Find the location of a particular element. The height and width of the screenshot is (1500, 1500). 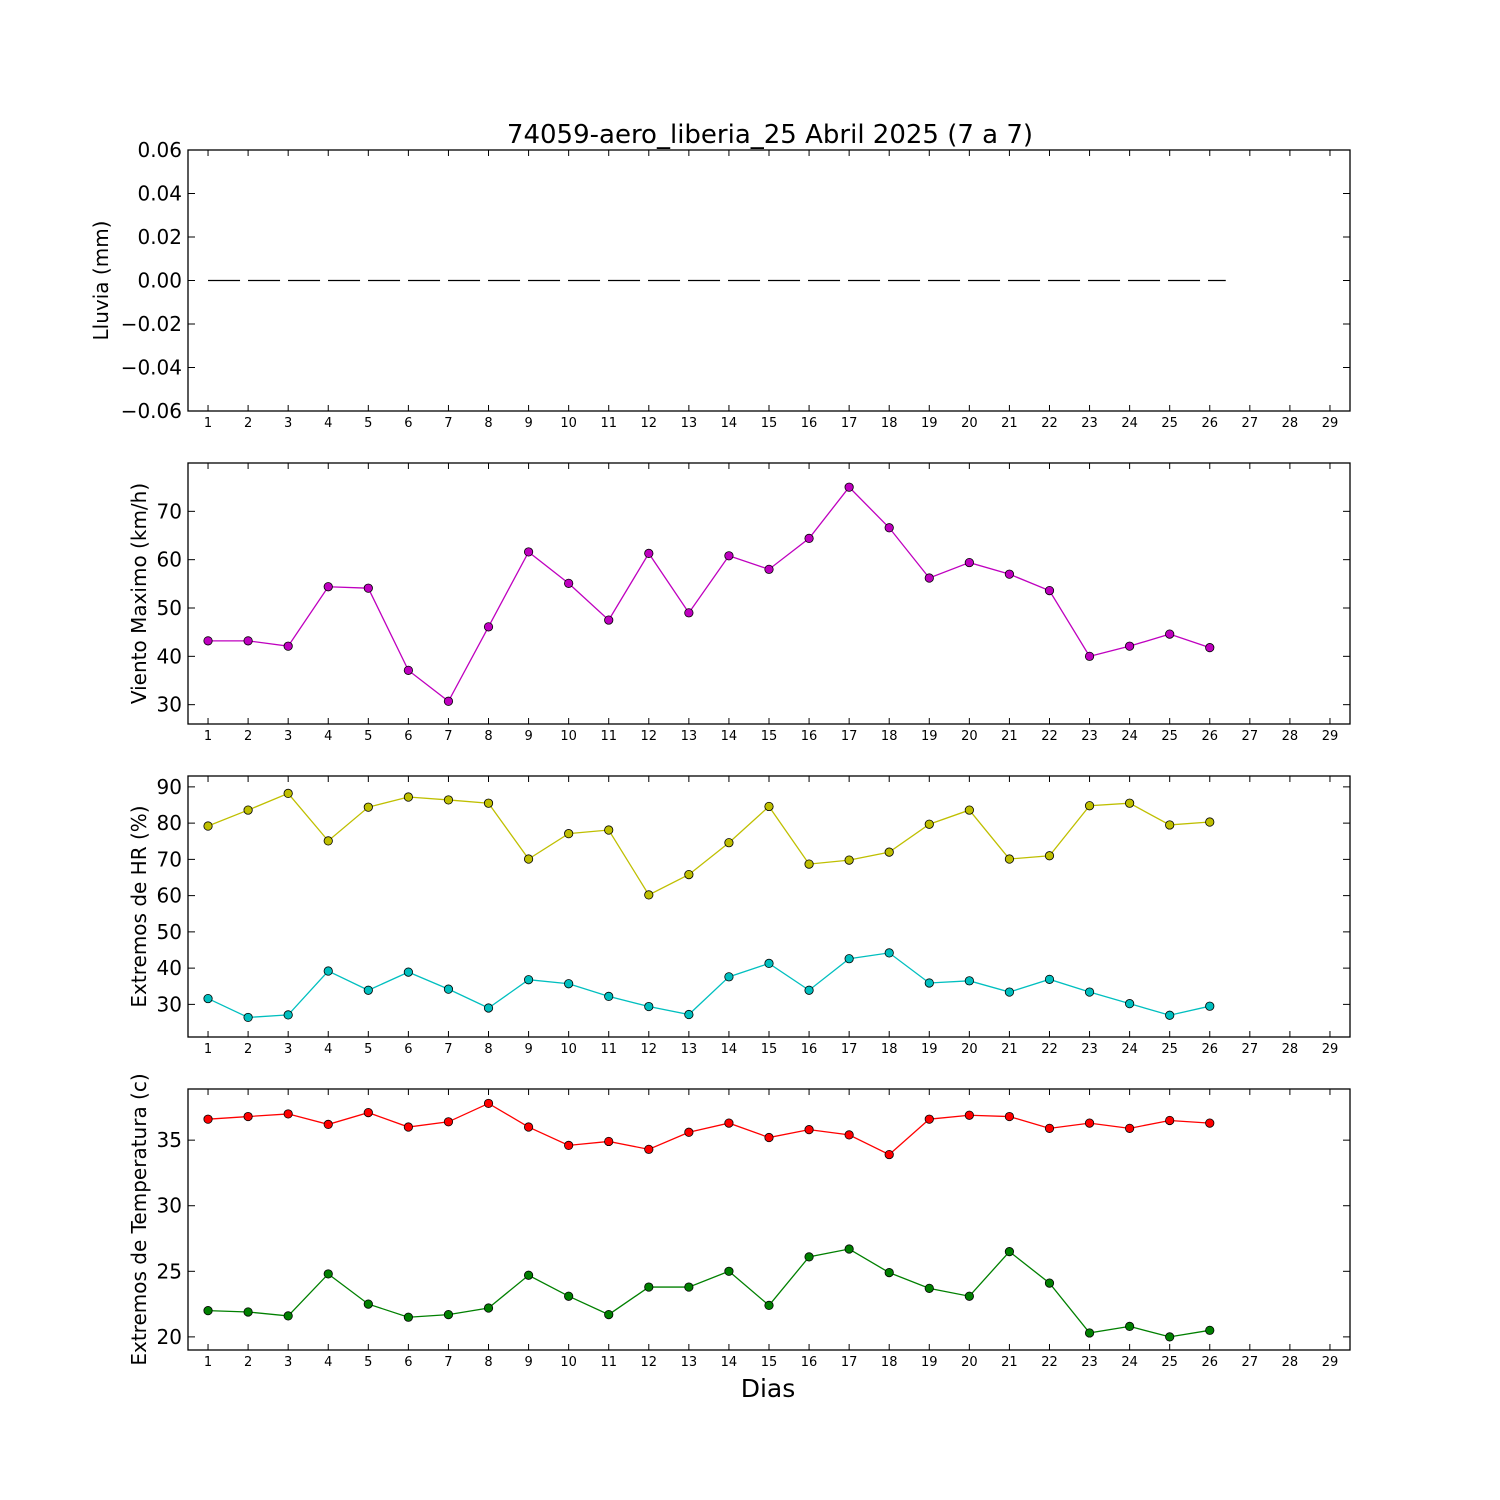

x-tick-label: 12 is located at coordinates (649, 736).